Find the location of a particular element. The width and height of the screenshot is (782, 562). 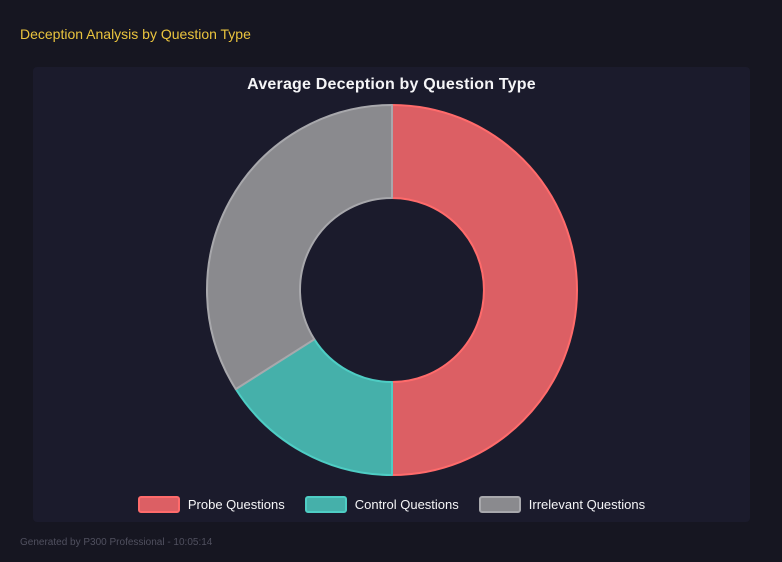

legend-label: Probe Questions is located at coordinates (236, 504).